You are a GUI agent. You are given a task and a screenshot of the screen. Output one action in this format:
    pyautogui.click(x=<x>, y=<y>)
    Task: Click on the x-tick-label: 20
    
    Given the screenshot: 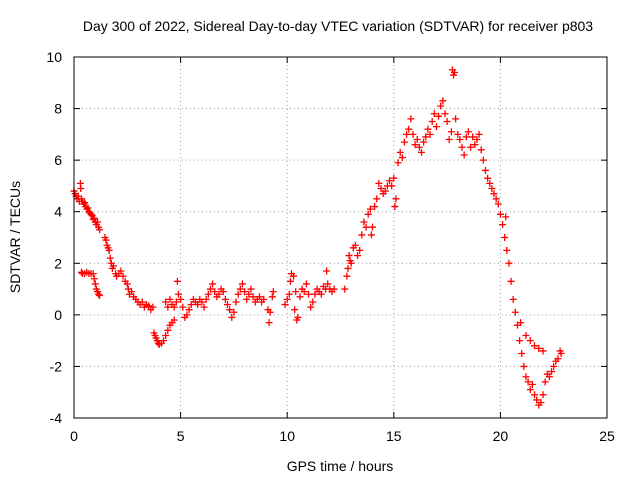 What is the action you would take?
    pyautogui.click(x=501, y=436)
    